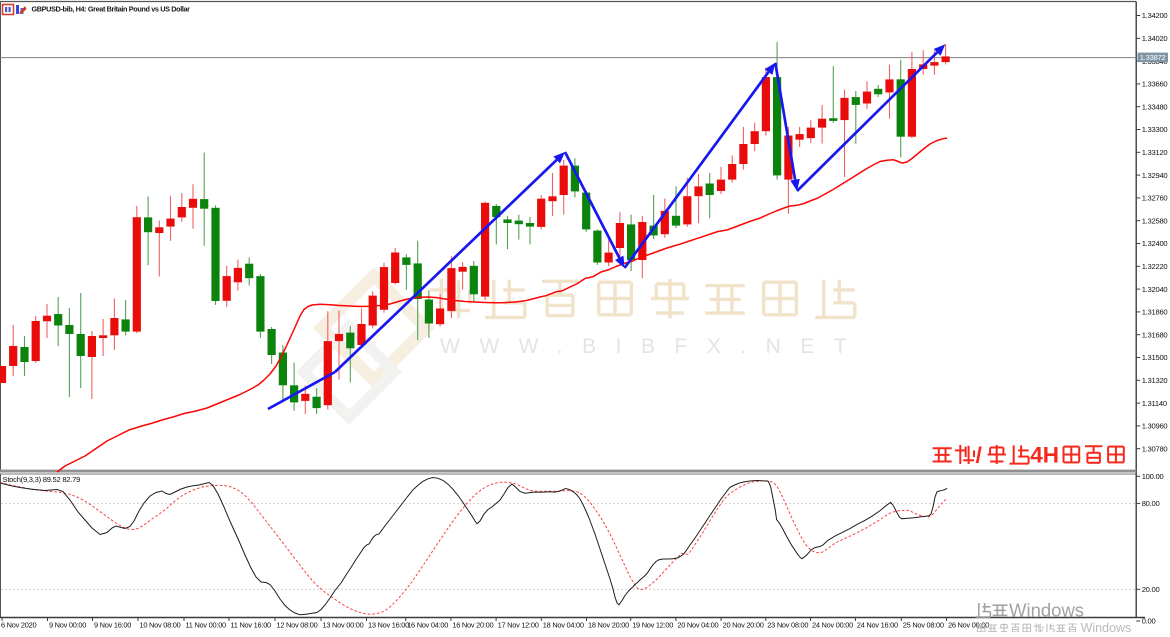  What do you see at coordinates (1155, 152) in the screenshot?
I see `svg-text: 1.33120` at bounding box center [1155, 152].